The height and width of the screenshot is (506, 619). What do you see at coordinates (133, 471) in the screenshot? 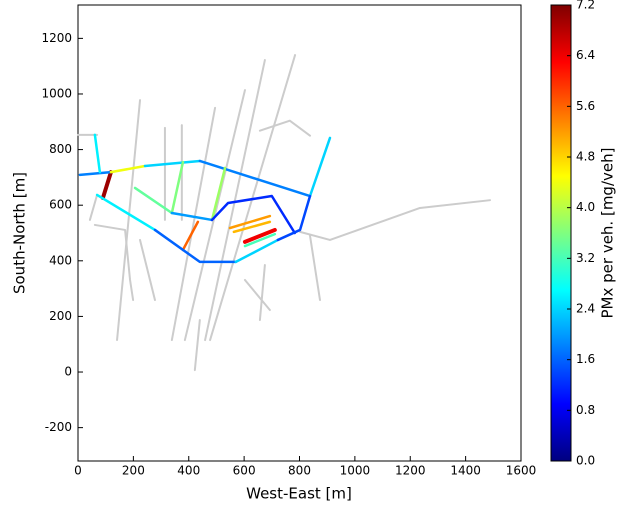
I see `x-tick-label: 200` at bounding box center [133, 471].